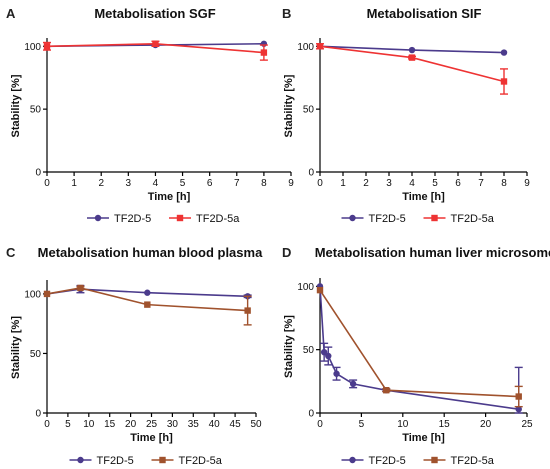  Describe the element at coordinates (286, 252) in the screenshot. I see `panel-letter: D` at that location.